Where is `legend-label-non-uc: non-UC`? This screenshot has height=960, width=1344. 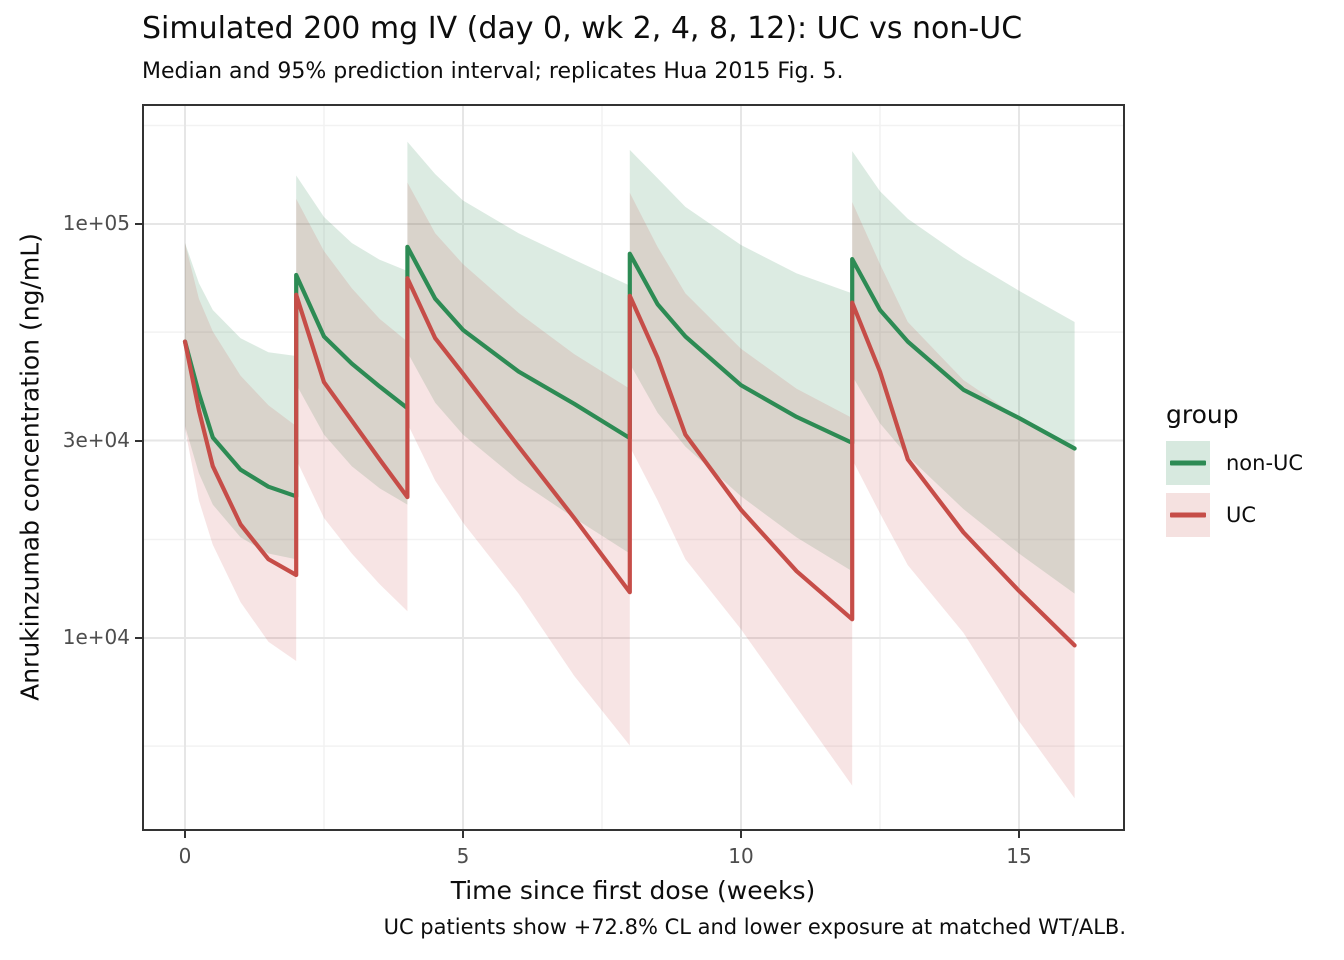
legend-label-non-uc: non-UC is located at coordinates (1265, 463).